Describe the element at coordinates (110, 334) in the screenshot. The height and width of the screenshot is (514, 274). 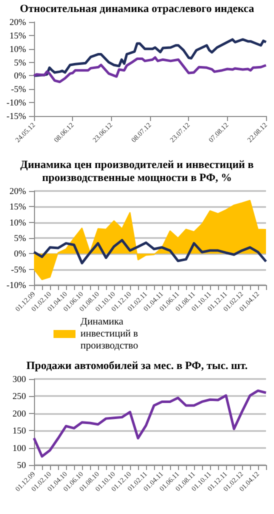
I see `legend-label: Динамика инвестиций в производство` at that location.